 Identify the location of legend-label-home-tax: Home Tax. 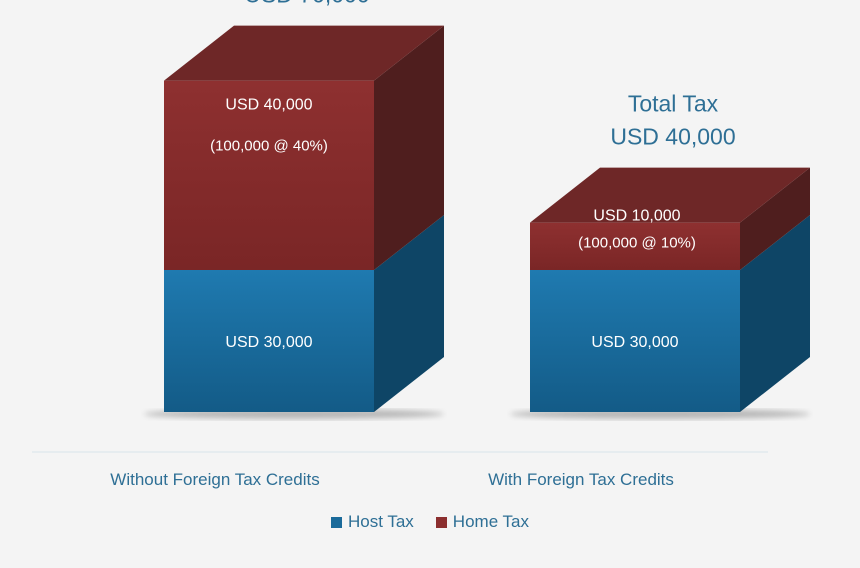
(491, 521).